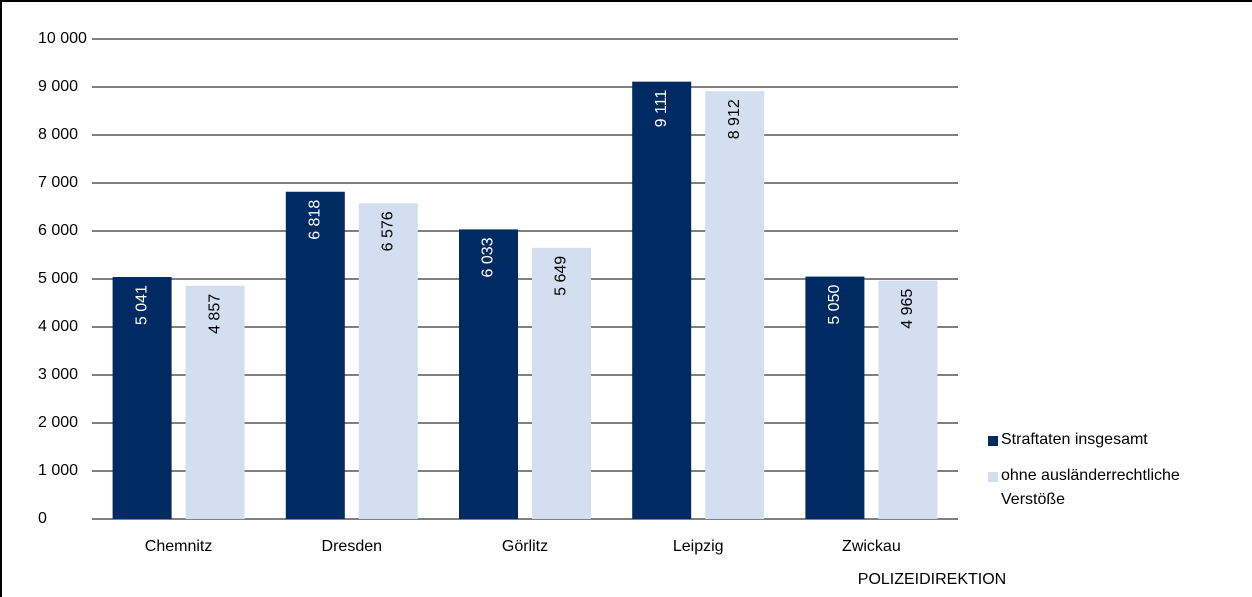 This screenshot has height=597, width=1252. Describe the element at coordinates (734, 119) in the screenshot. I see `data-label: 8 912` at that location.